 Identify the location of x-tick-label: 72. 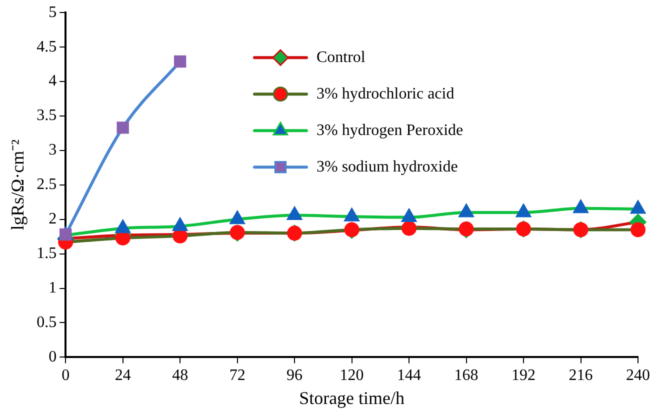
(237, 375).